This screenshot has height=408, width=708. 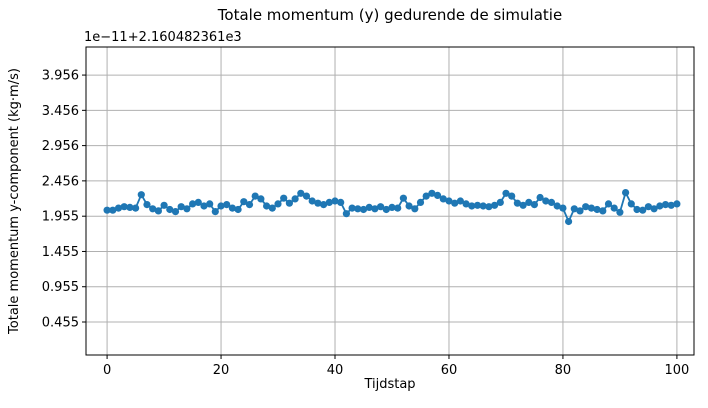 I want to click on x-tick-label: 0, so click(x=107, y=370).